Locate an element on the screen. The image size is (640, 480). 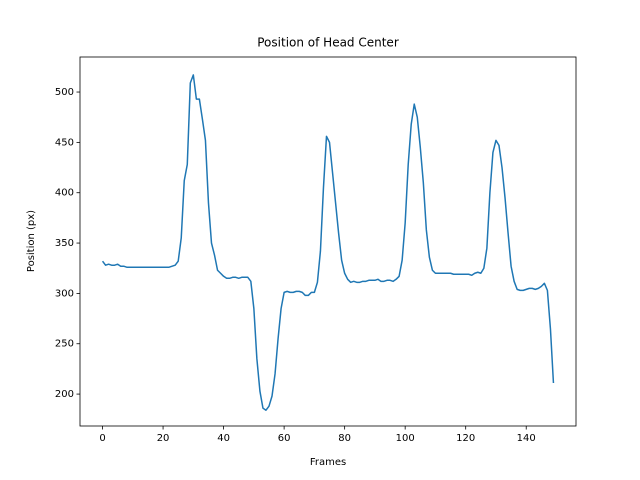
x-tick-label: 20 is located at coordinates (163, 438).